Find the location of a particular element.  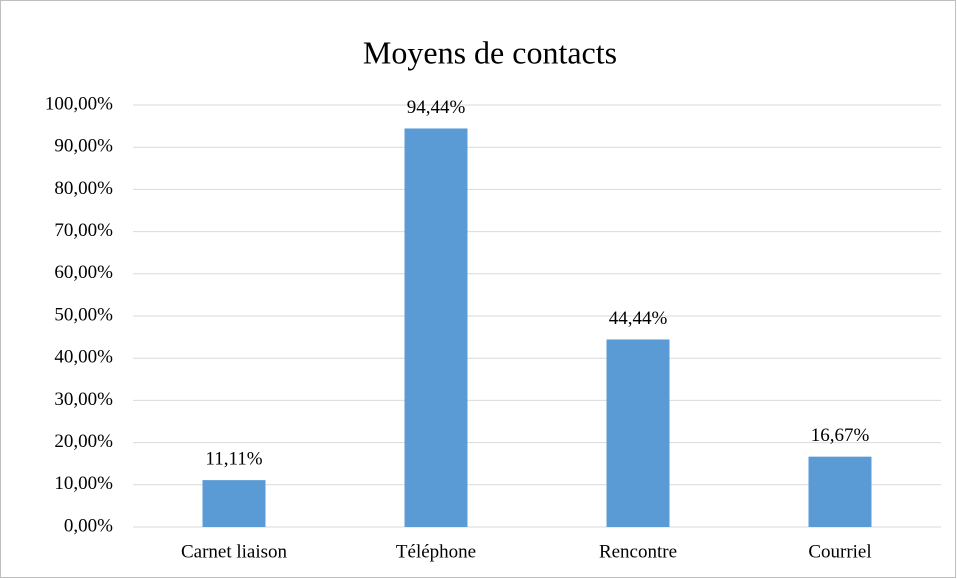

y-tick-label: 100,00% is located at coordinates (79, 103).